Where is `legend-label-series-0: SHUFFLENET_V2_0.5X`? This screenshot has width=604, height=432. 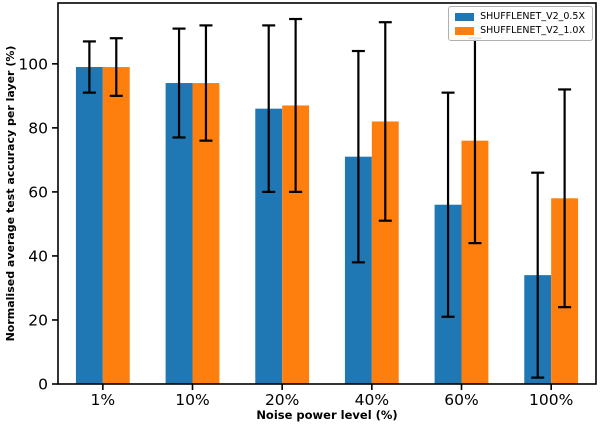 legend-label-series-0: SHUFFLENET_V2_0.5X is located at coordinates (532, 16).